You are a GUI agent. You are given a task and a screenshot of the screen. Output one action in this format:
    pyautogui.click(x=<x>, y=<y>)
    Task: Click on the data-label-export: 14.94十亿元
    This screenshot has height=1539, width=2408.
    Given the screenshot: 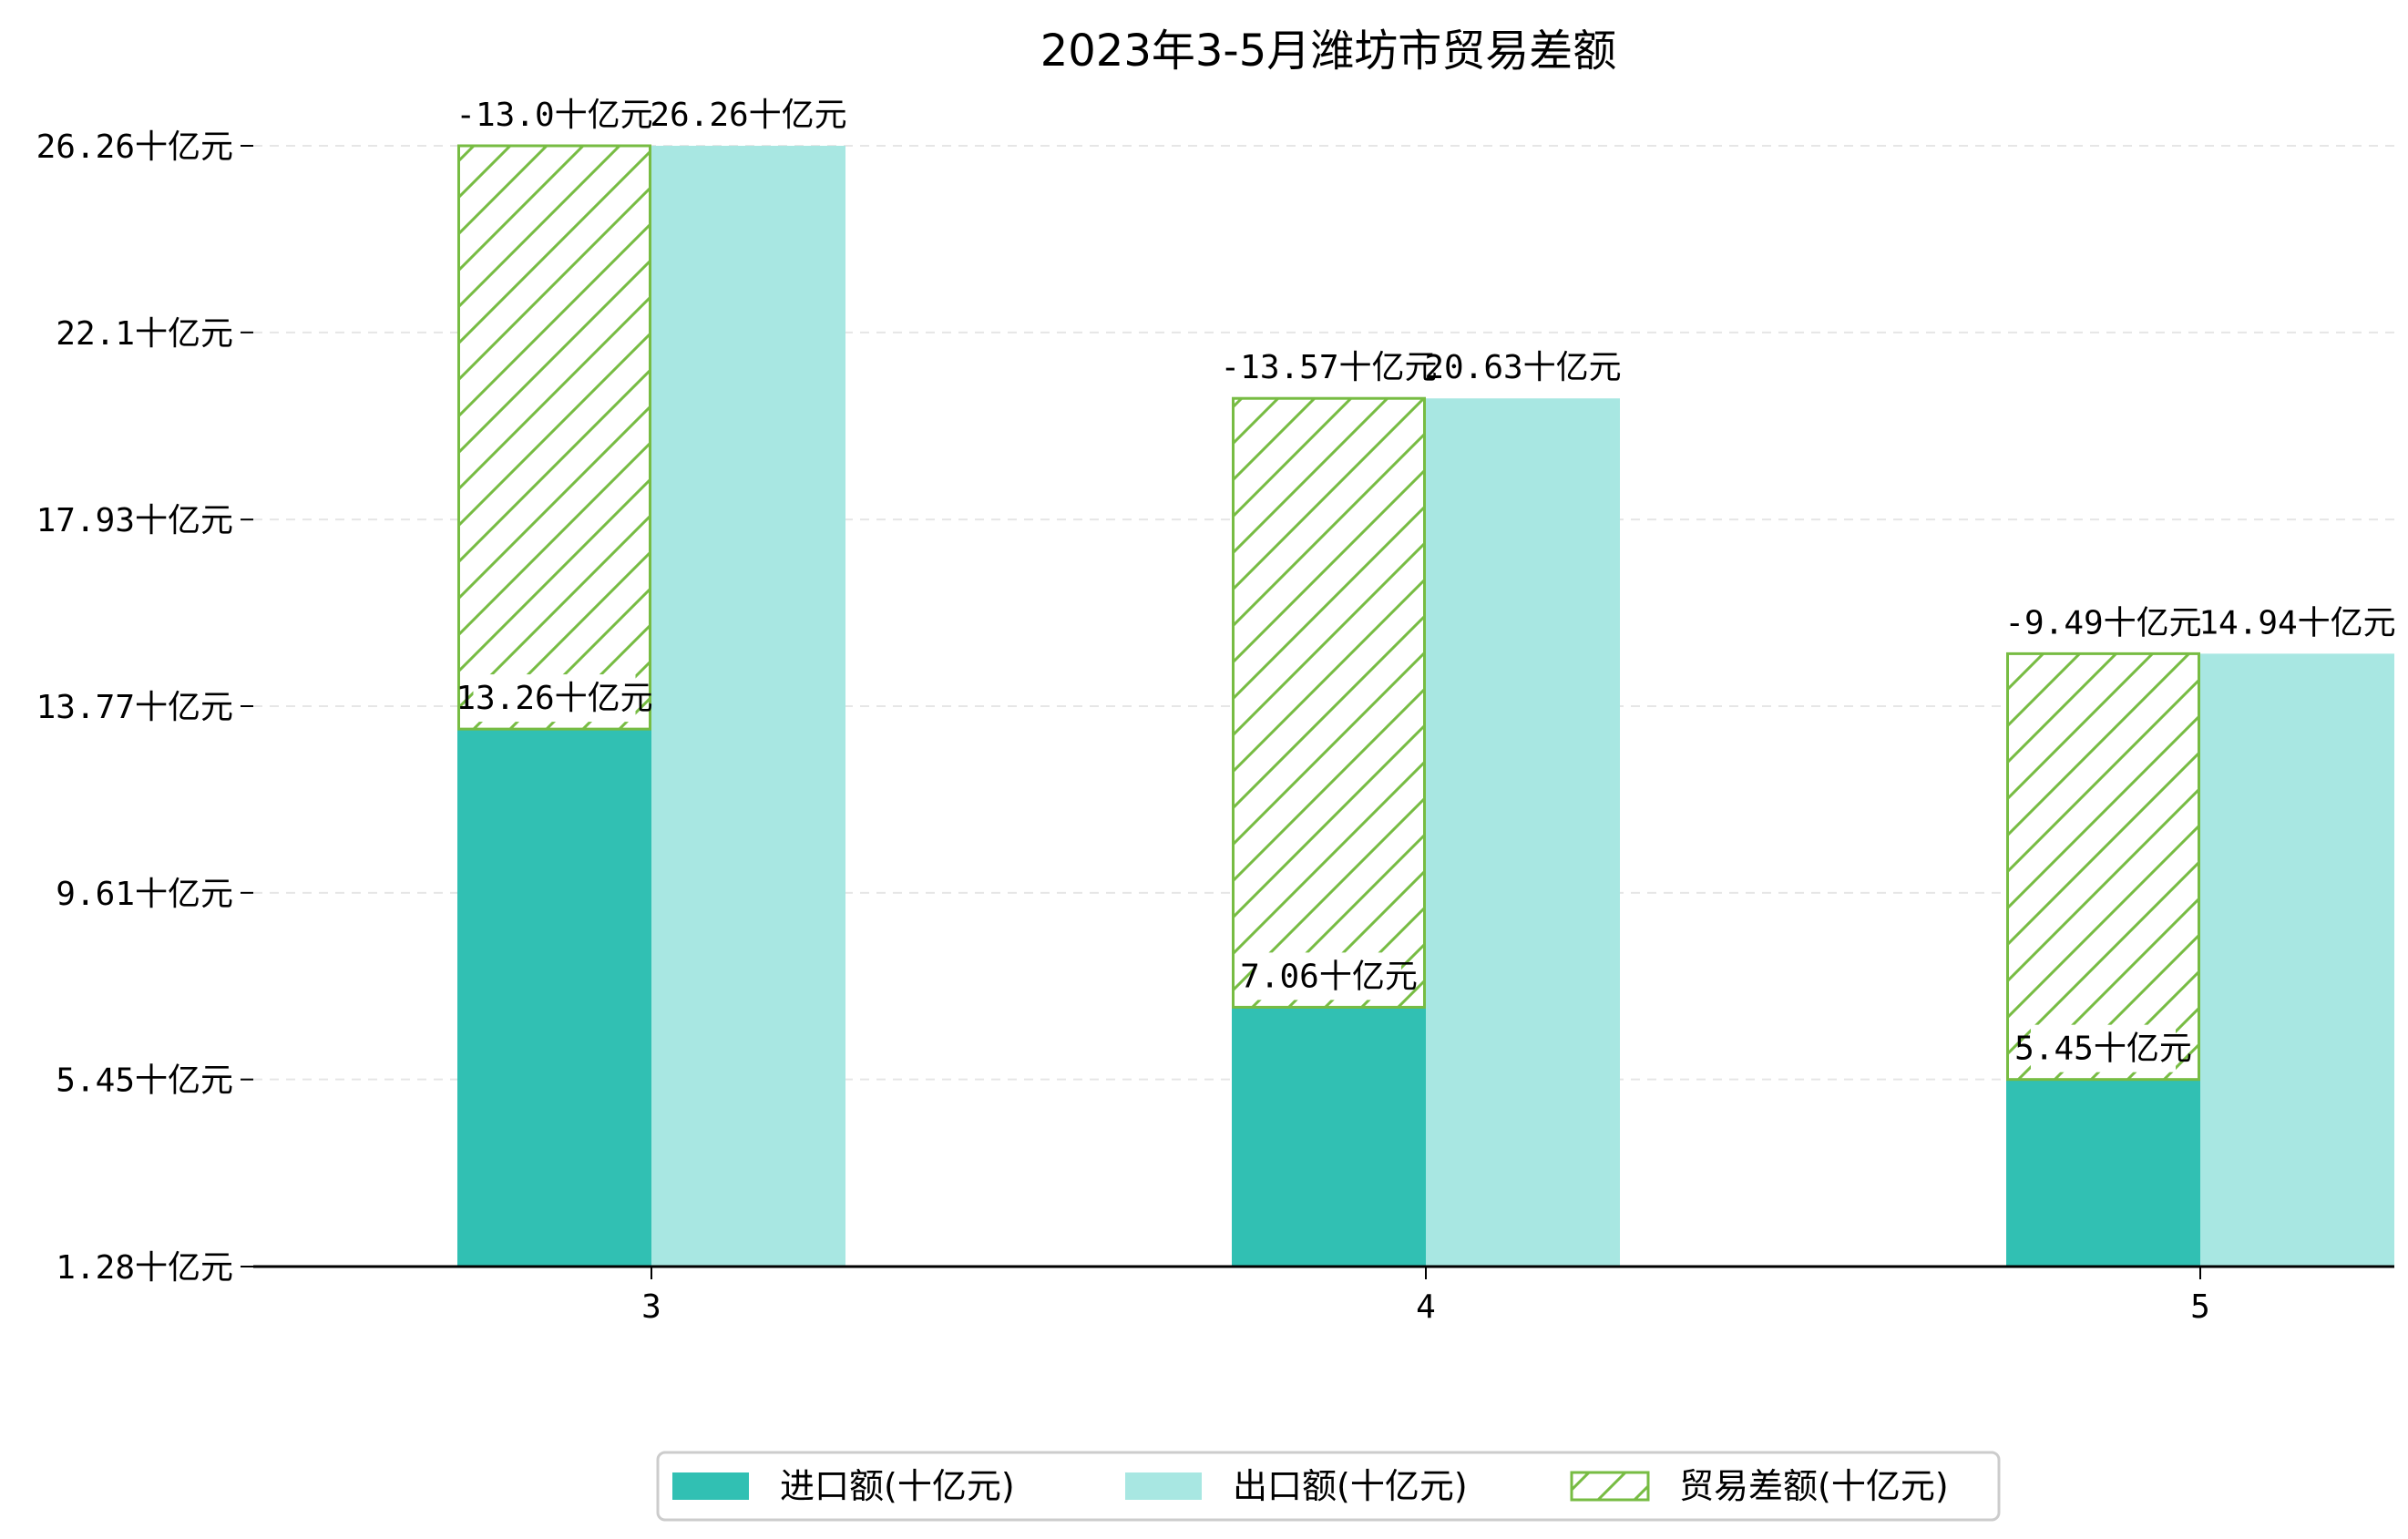 What is the action you would take?
    pyautogui.click(x=2297, y=623)
    